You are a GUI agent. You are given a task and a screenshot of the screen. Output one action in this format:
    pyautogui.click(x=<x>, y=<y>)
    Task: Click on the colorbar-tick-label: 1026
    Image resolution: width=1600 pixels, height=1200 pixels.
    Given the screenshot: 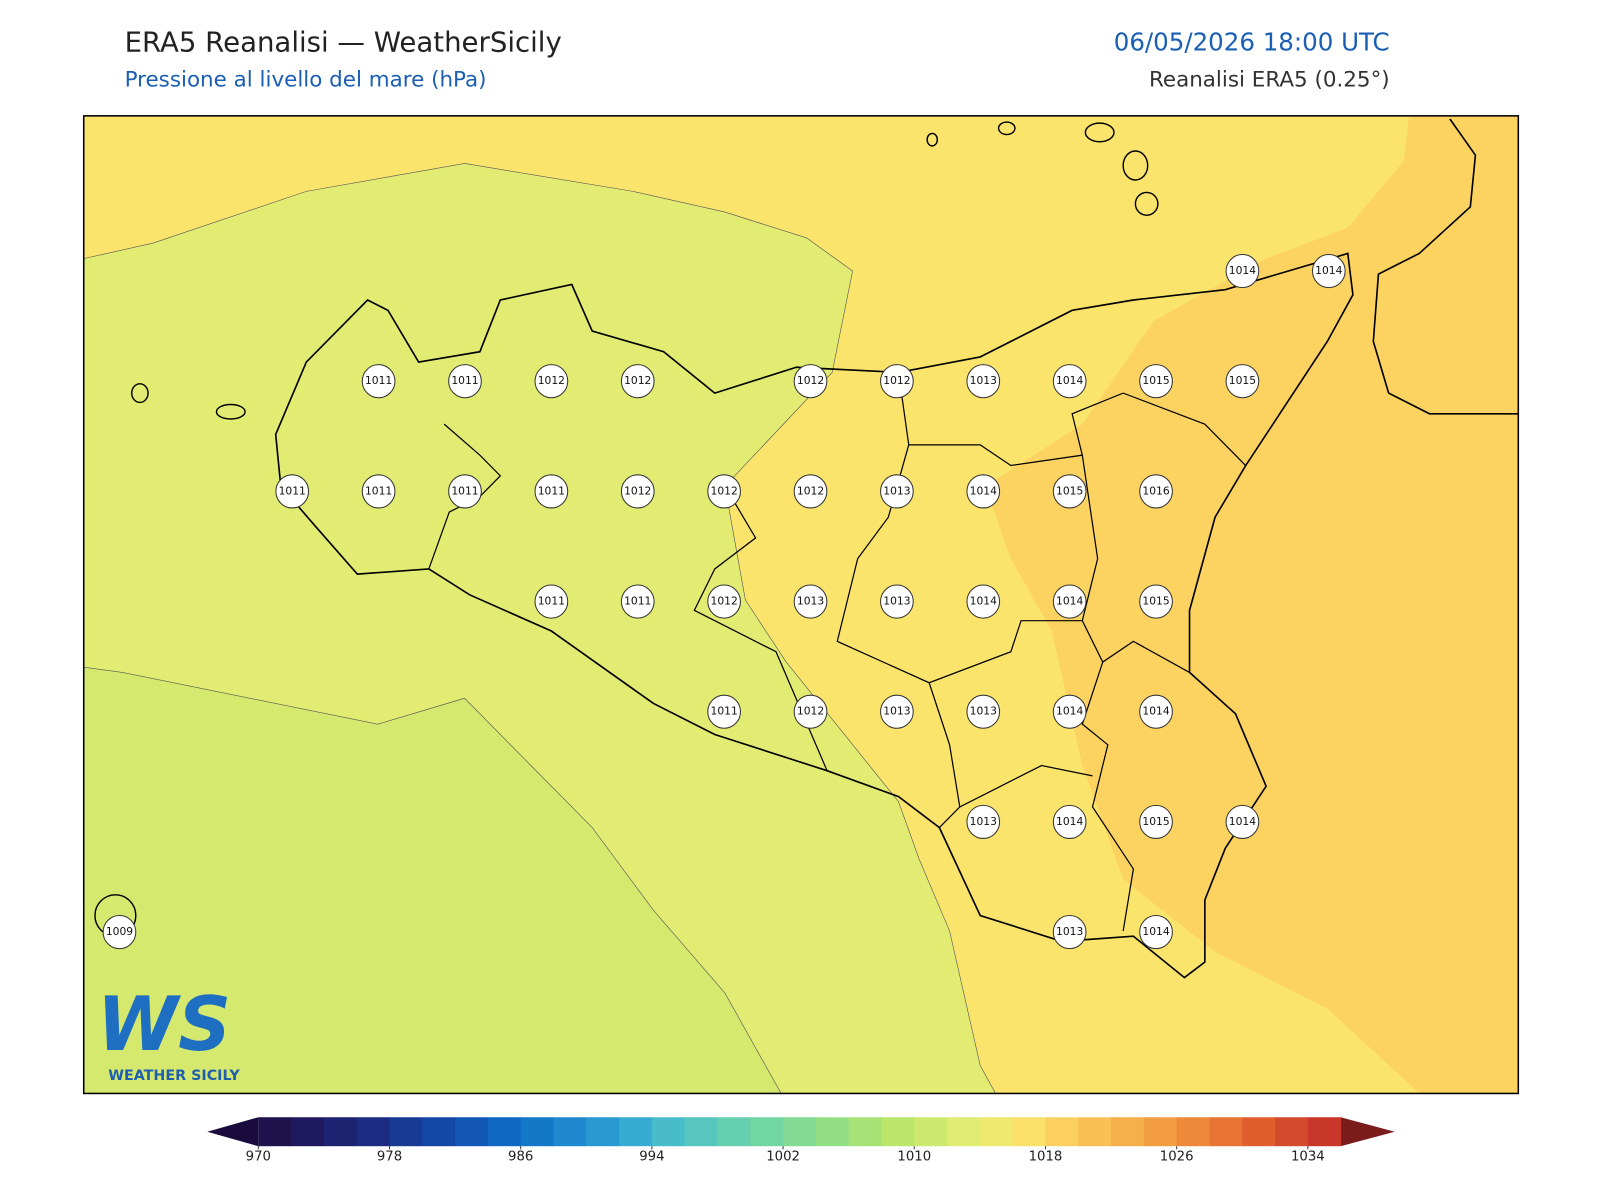 What is the action you would take?
    pyautogui.click(x=1177, y=1157)
    